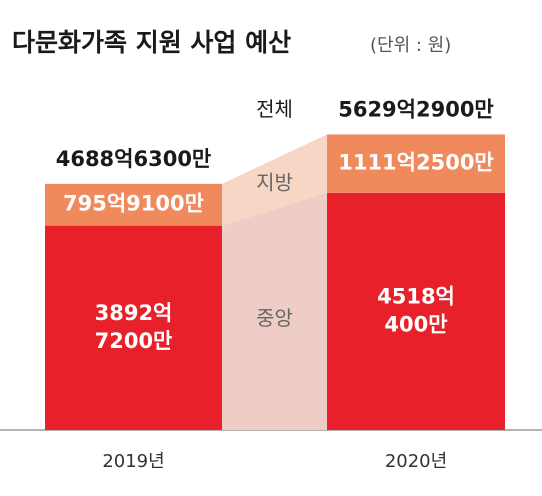 The width and height of the screenshot is (542, 496). Describe the element at coordinates (274, 109) in the screenshot. I see `total-name: 전체` at that location.